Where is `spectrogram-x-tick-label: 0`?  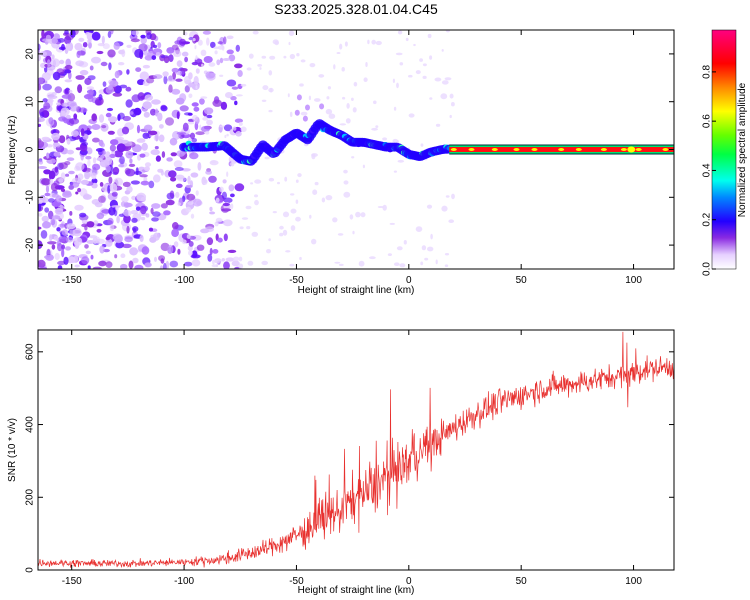 spectrogram-x-tick-label: 0 is located at coordinates (409, 280).